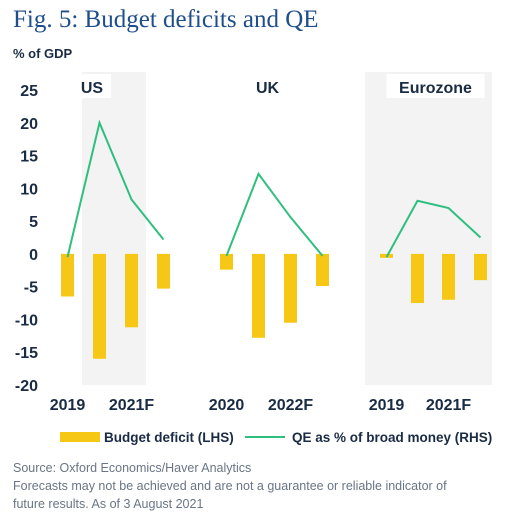  What do you see at coordinates (33, 222) in the screenshot?
I see `y-tick-label: 5` at bounding box center [33, 222].